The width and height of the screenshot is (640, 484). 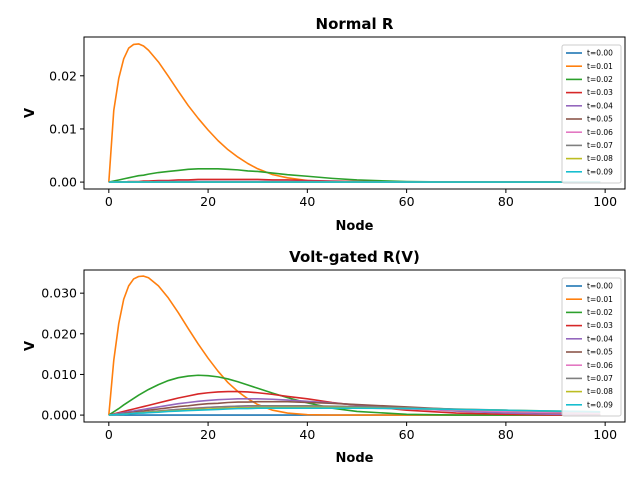 I want to click on y-tick-label: 0.010, so click(x=59, y=374).